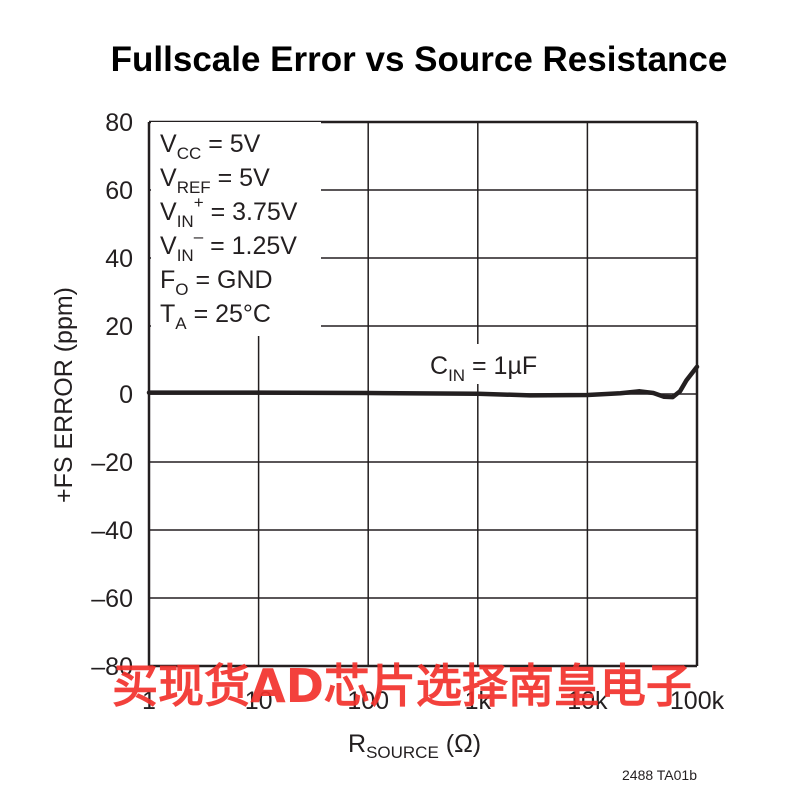  I want to click on y-tick-label: 40, so click(119, 259).